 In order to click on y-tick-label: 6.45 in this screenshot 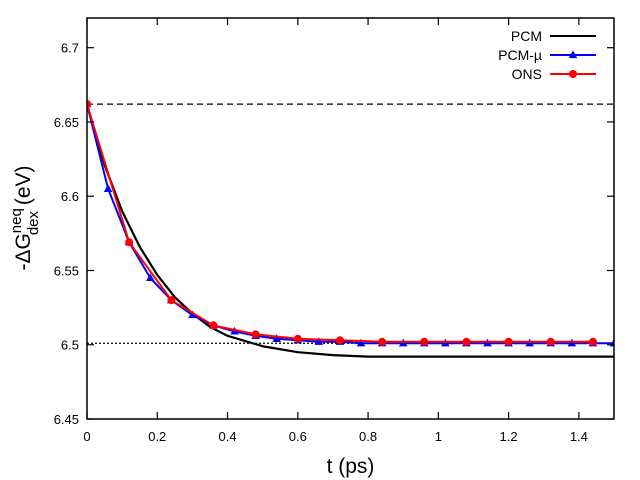, I will do `click(66, 419)`.